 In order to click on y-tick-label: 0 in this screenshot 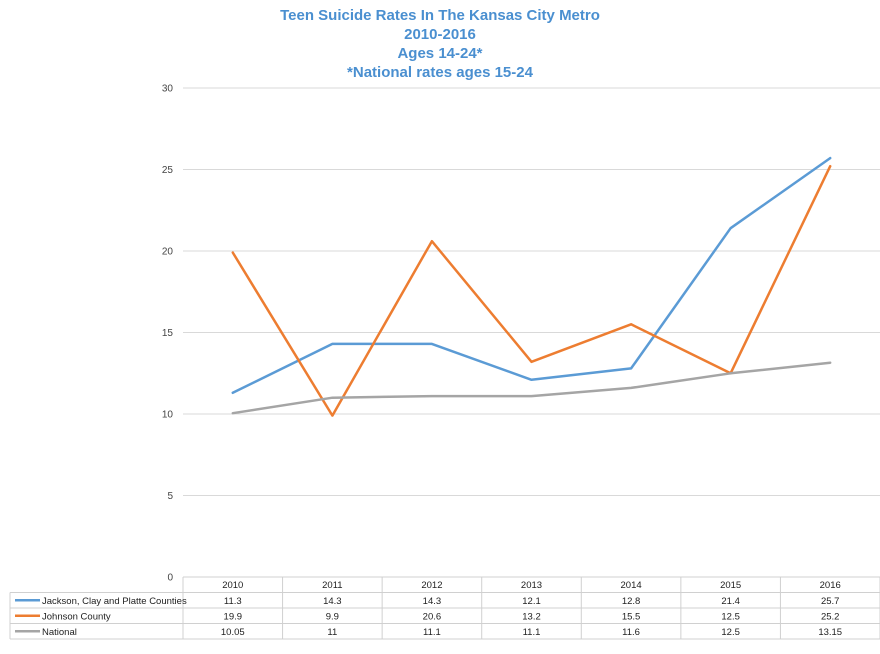, I will do `click(170, 578)`.